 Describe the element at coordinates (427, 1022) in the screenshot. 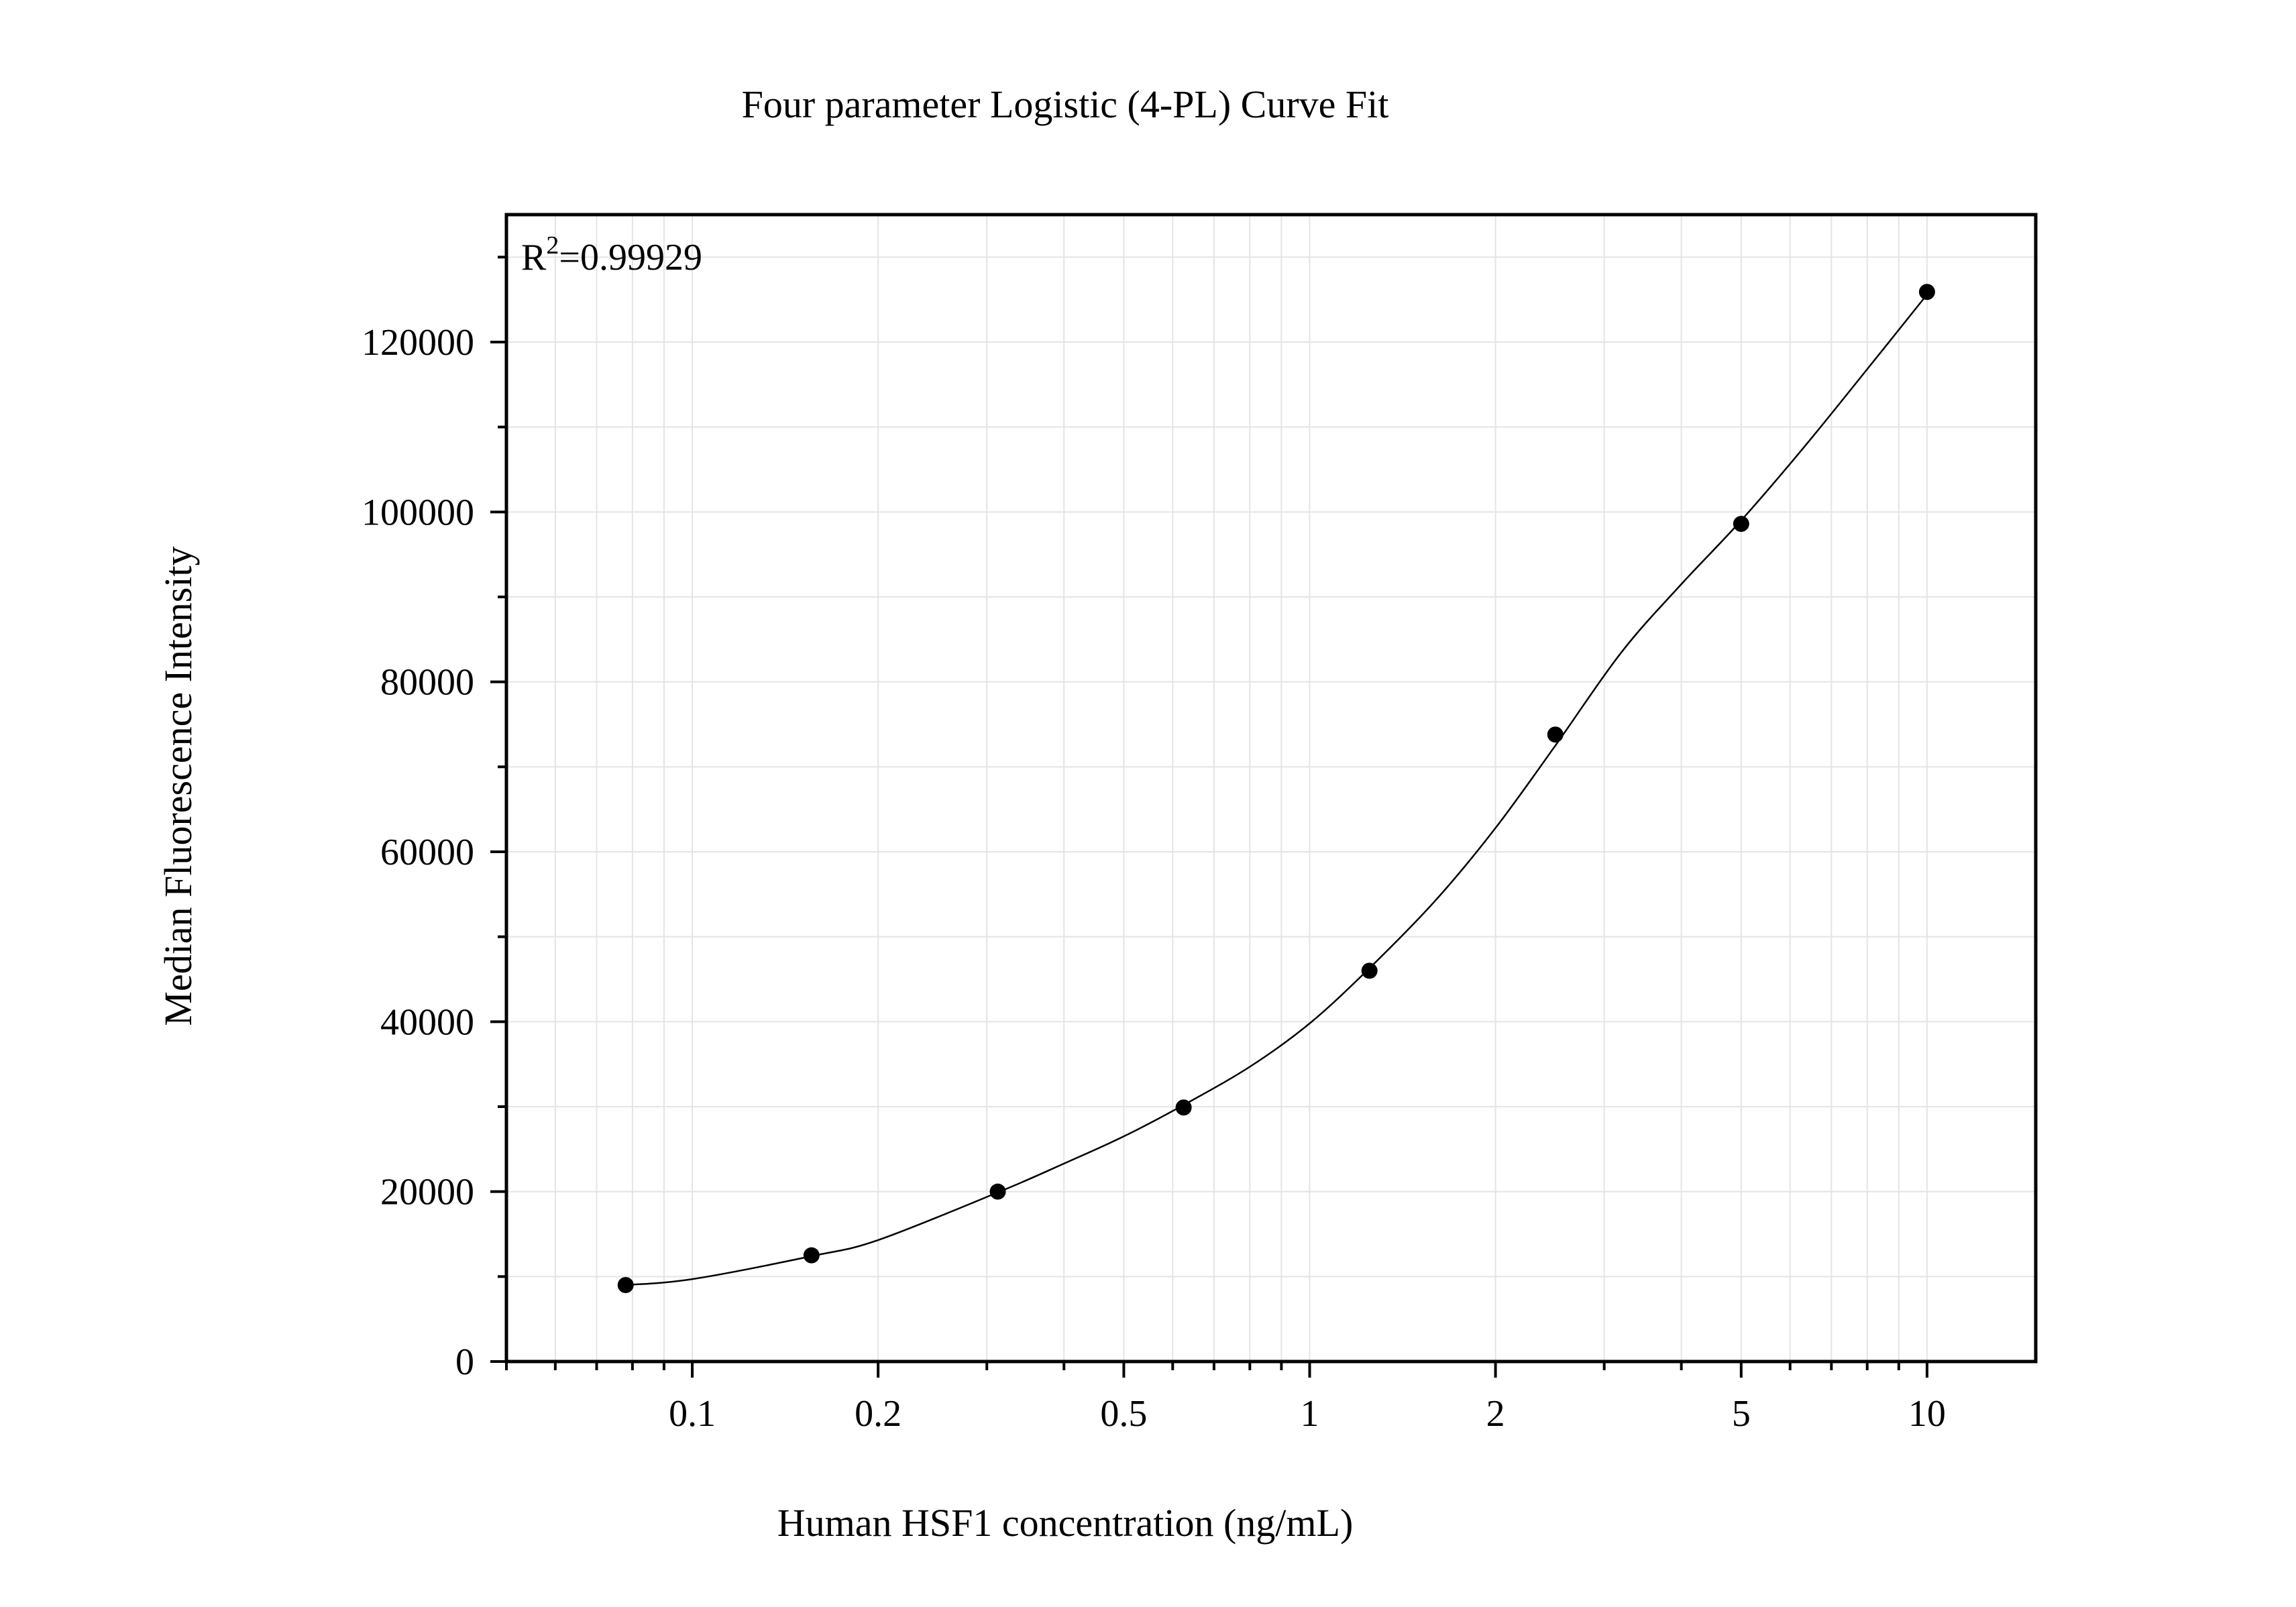

I see `y-tick-label: 40000` at that location.